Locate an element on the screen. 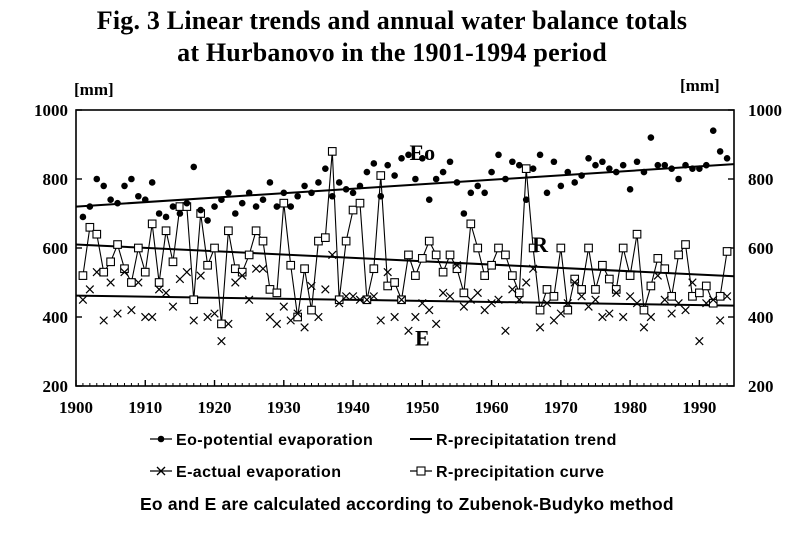  chart-title-line-2: at Hurbanovo in the 1901-1994 period is located at coordinates (392, 52).